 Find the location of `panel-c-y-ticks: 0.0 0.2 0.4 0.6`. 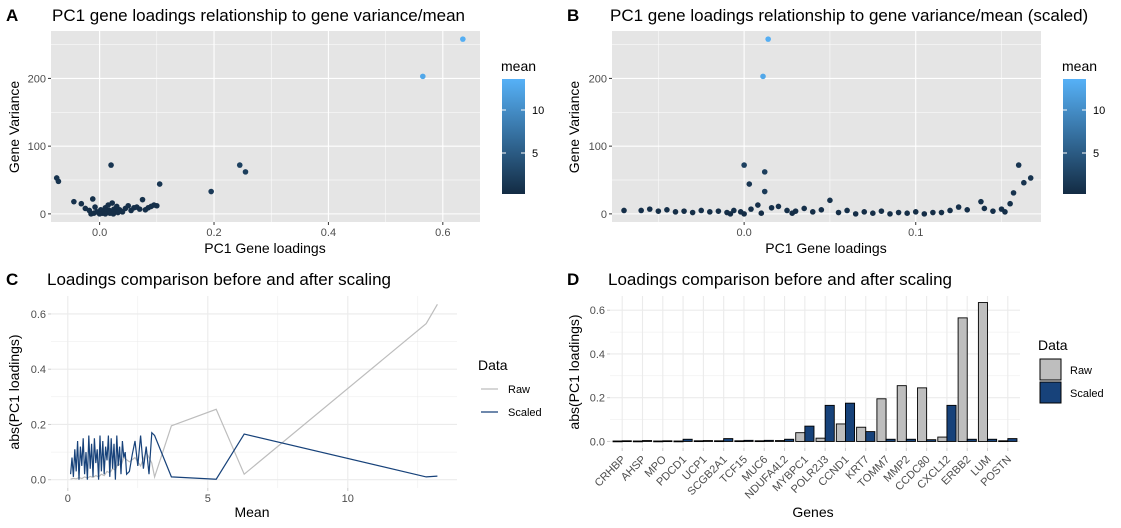

panel-c-y-ticks: 0.0 0.2 0.4 0.6 is located at coordinates (41, 398).